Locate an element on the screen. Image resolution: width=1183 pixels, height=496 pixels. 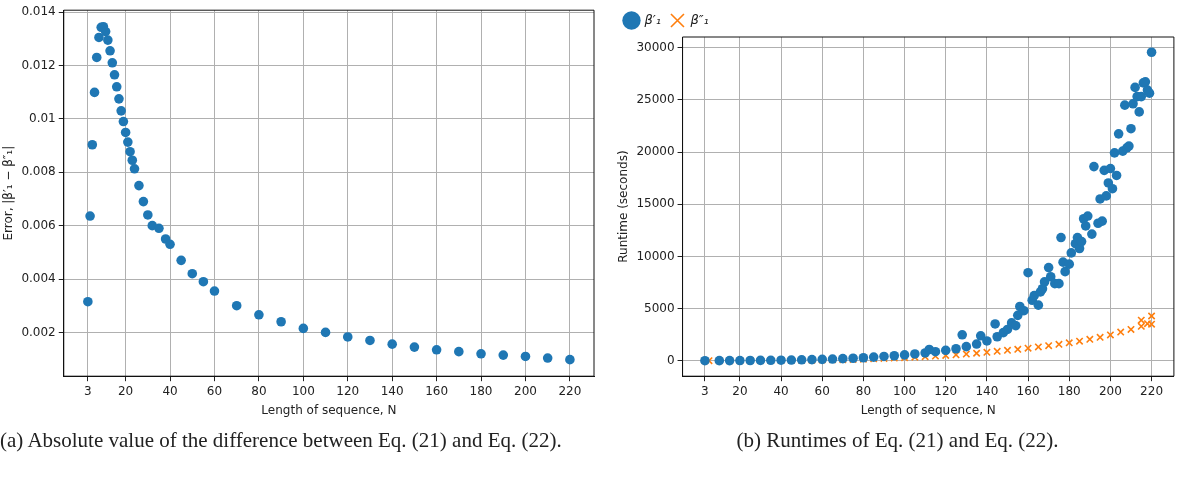
y-tick-label: 10000 is located at coordinates (655, 255).